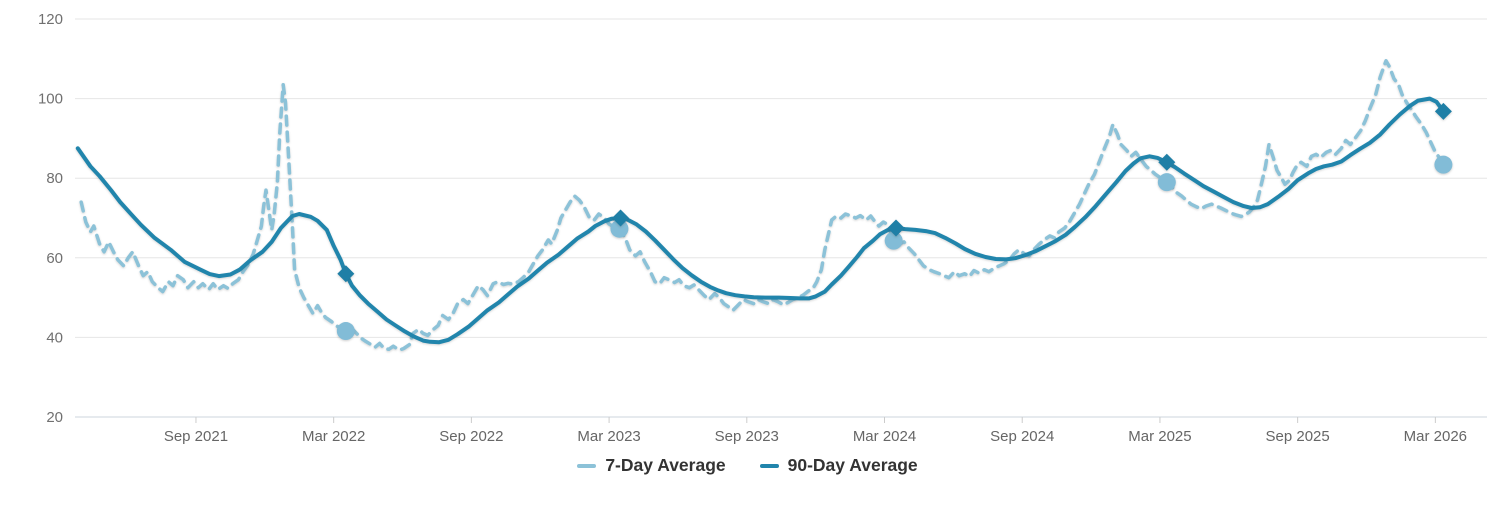 The width and height of the screenshot is (1495, 506). I want to click on legend-item-7-day-average: 7-Day Average, so click(651, 465).